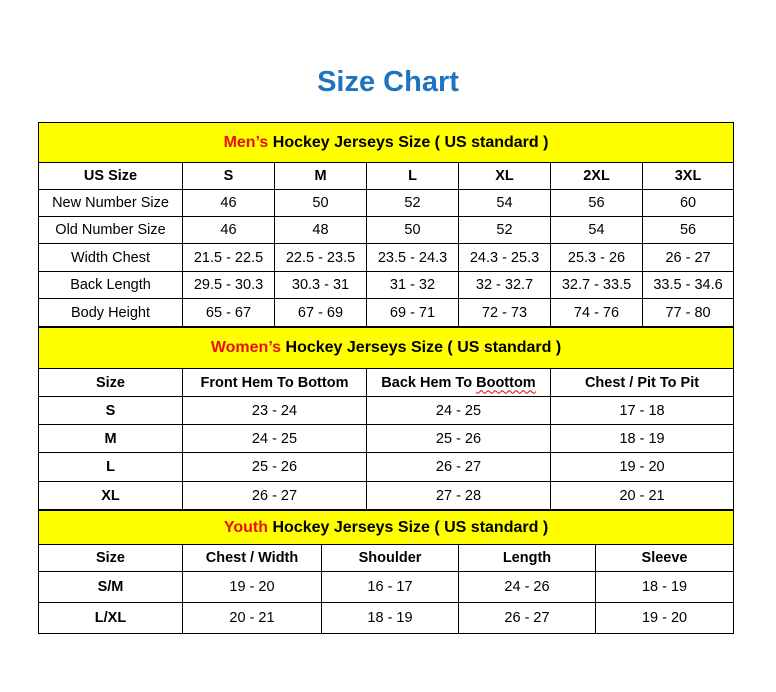 This screenshot has height=692, width=776. What do you see at coordinates (390, 558) in the screenshot?
I see `column-header: Shoulder` at bounding box center [390, 558].